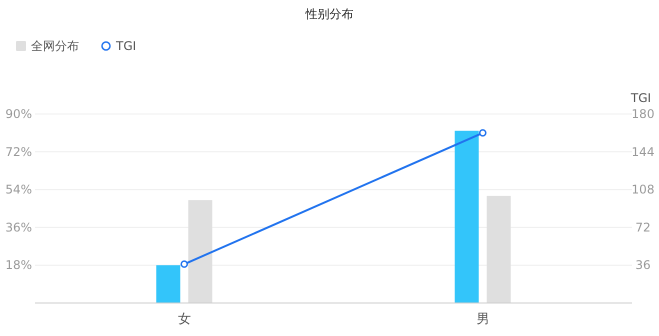 The image size is (659, 336). I want to click on y2-tick-label: 108, so click(643, 189).